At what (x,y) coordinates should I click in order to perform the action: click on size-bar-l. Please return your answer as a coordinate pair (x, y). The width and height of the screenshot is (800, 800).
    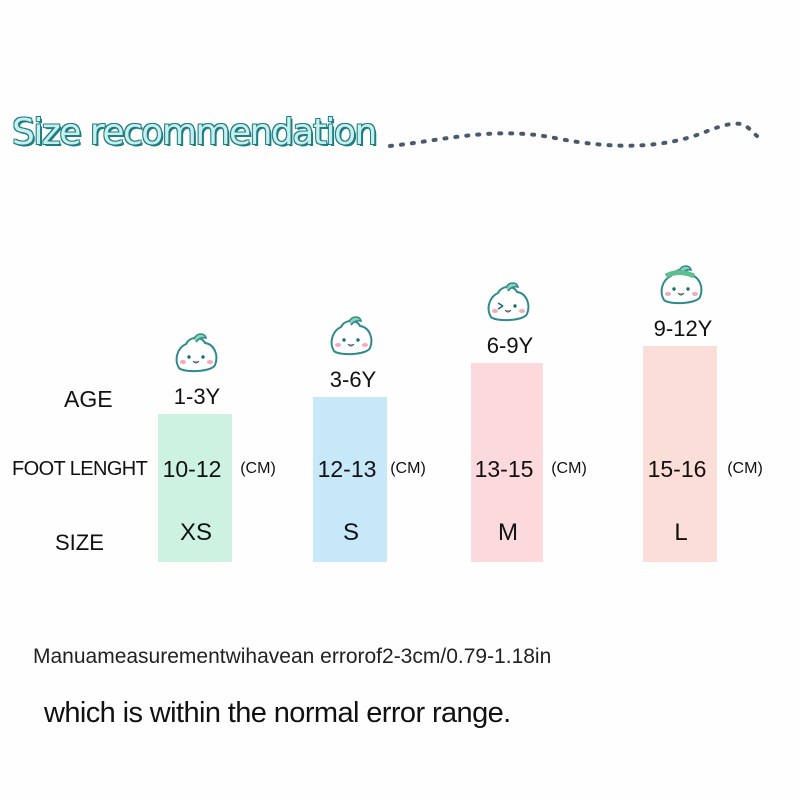
    Looking at the image, I should click on (680, 453).